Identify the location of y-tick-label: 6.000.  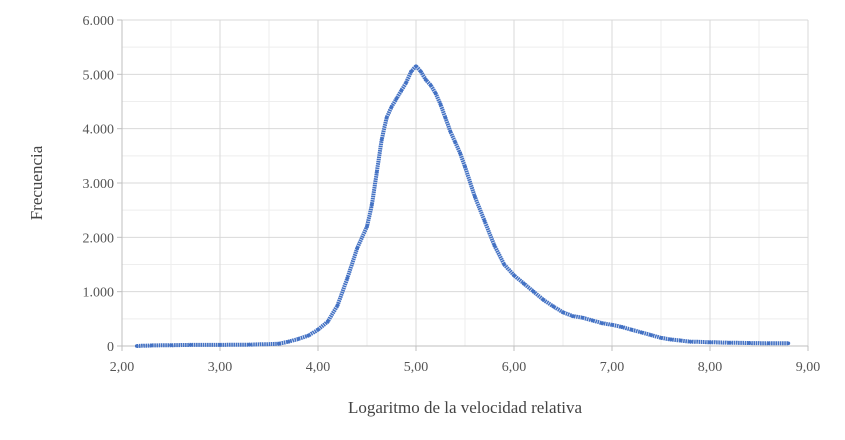
(99, 21).